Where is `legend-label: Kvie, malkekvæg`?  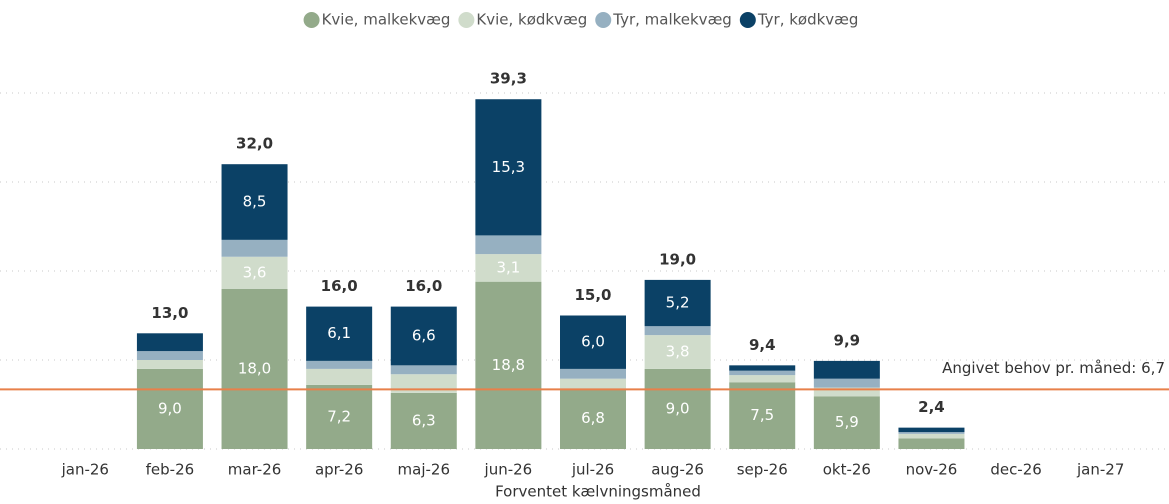 legend-label: Kvie, malkekvæg is located at coordinates (386, 20).